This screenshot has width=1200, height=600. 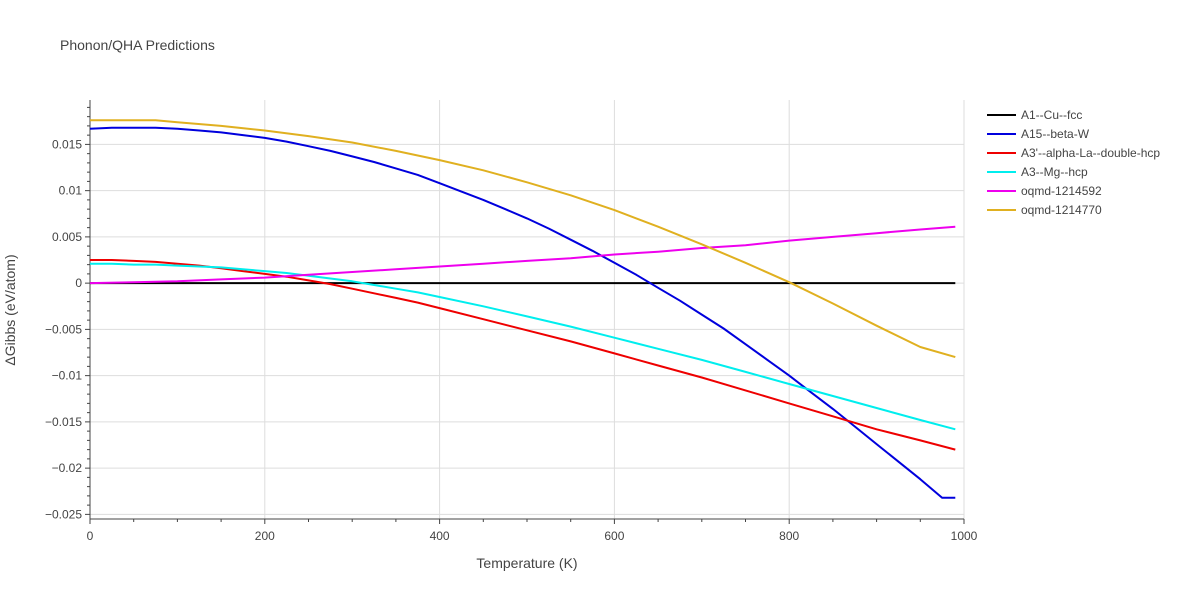 What do you see at coordinates (265, 536) in the screenshot?
I see `x-tick-label: 200` at bounding box center [265, 536].